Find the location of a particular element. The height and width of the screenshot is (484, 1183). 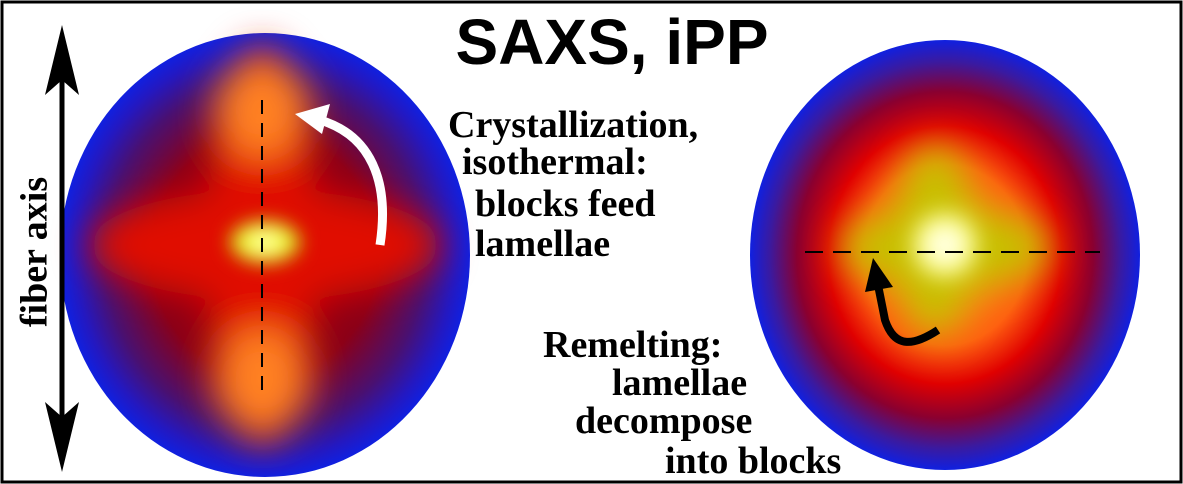

caption-line: isothermal: is located at coordinates (555, 162).